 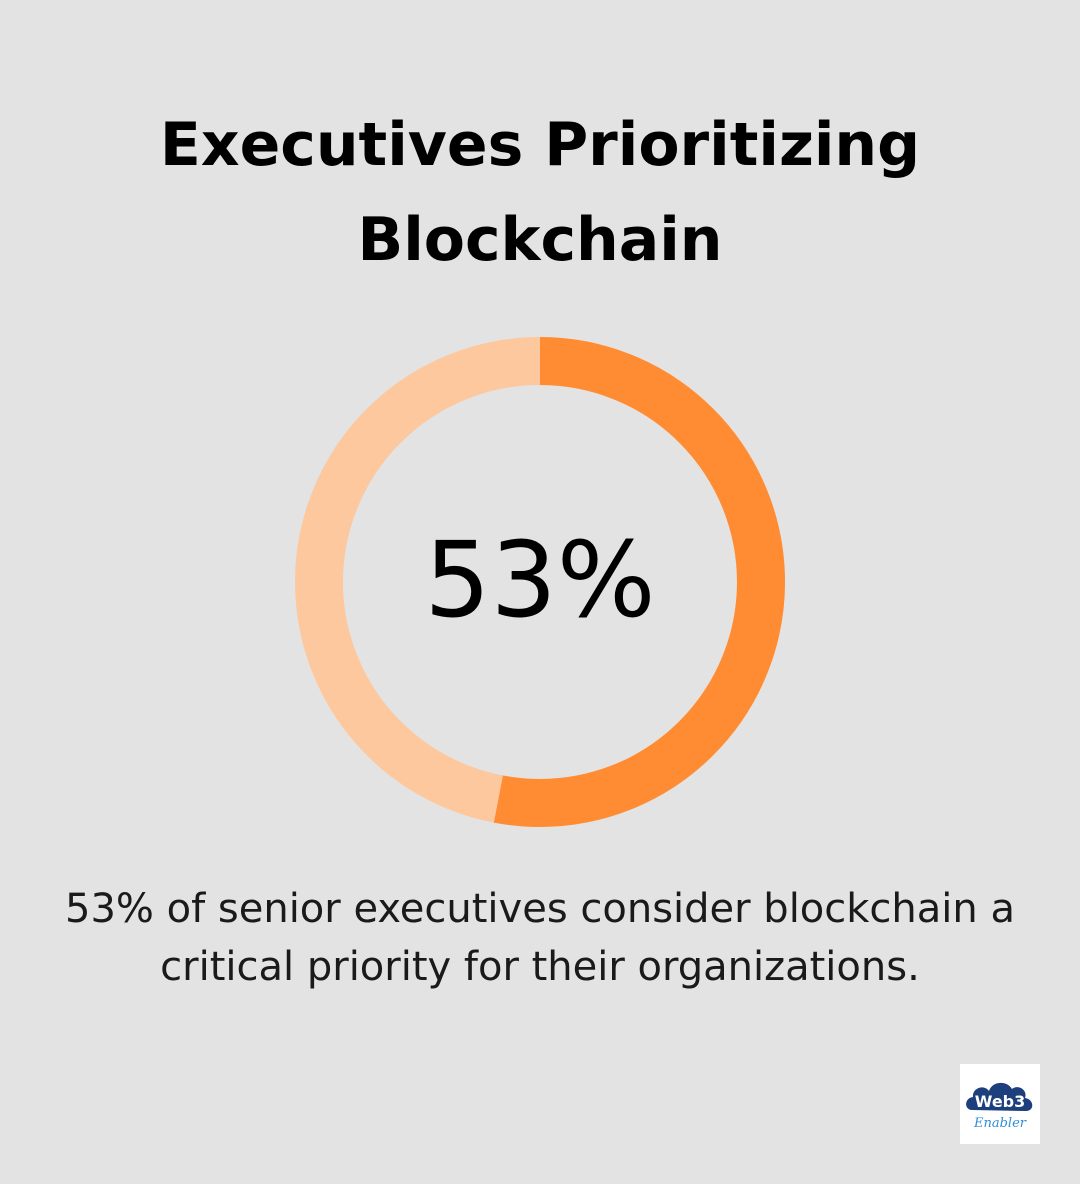 I want to click on web3-enabler-logo: Web3 Enabler, so click(x=1000, y=1104).